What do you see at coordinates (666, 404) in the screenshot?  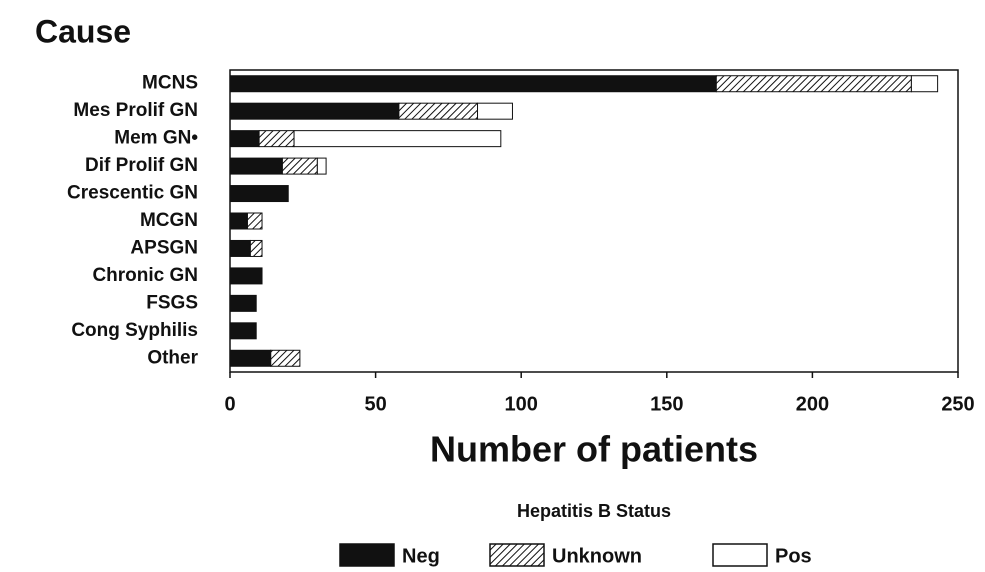 I see `x-tick-label: 150` at bounding box center [666, 404].